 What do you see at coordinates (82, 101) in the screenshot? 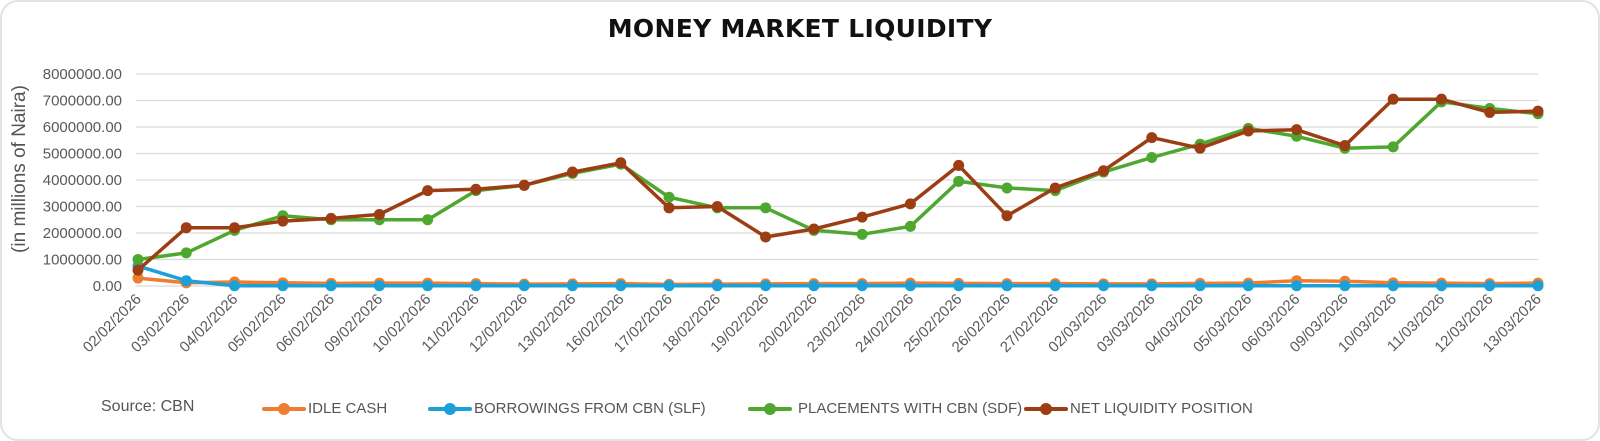
I see `y-tick-label: 7000000.00` at bounding box center [82, 101].